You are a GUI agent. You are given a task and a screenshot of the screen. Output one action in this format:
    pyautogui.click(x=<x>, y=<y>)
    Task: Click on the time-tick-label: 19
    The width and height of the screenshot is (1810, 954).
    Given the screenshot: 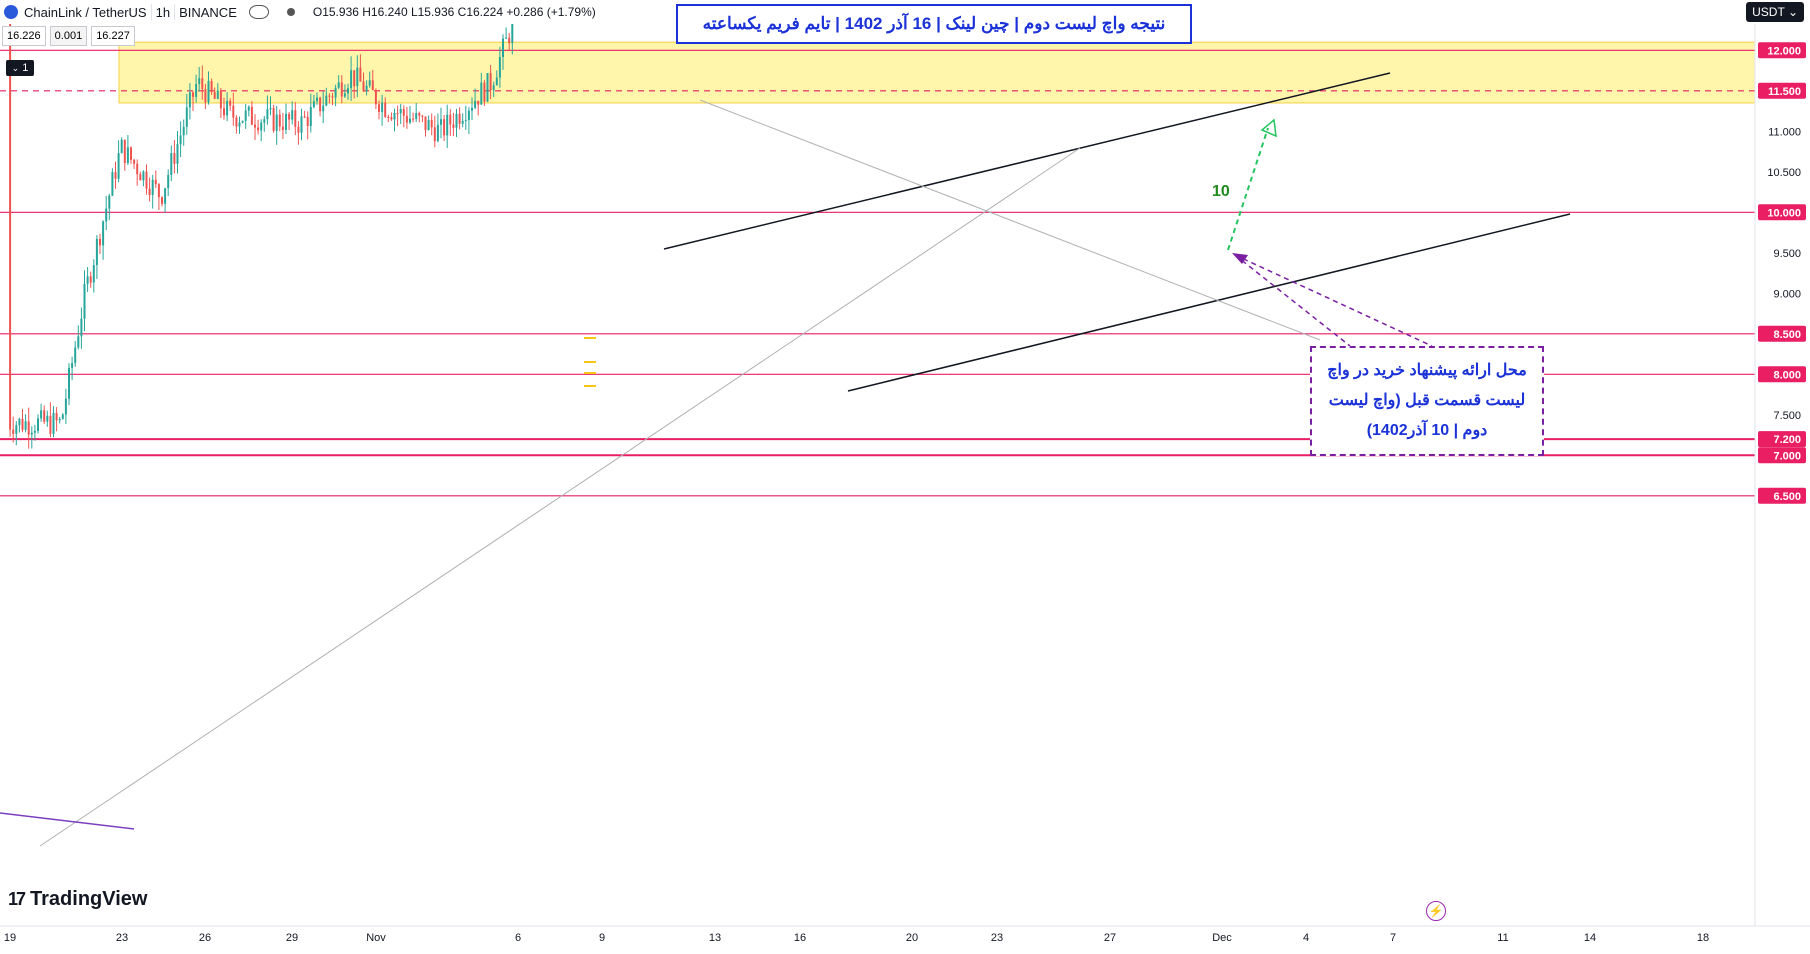 What is the action you would take?
    pyautogui.click(x=10, y=938)
    